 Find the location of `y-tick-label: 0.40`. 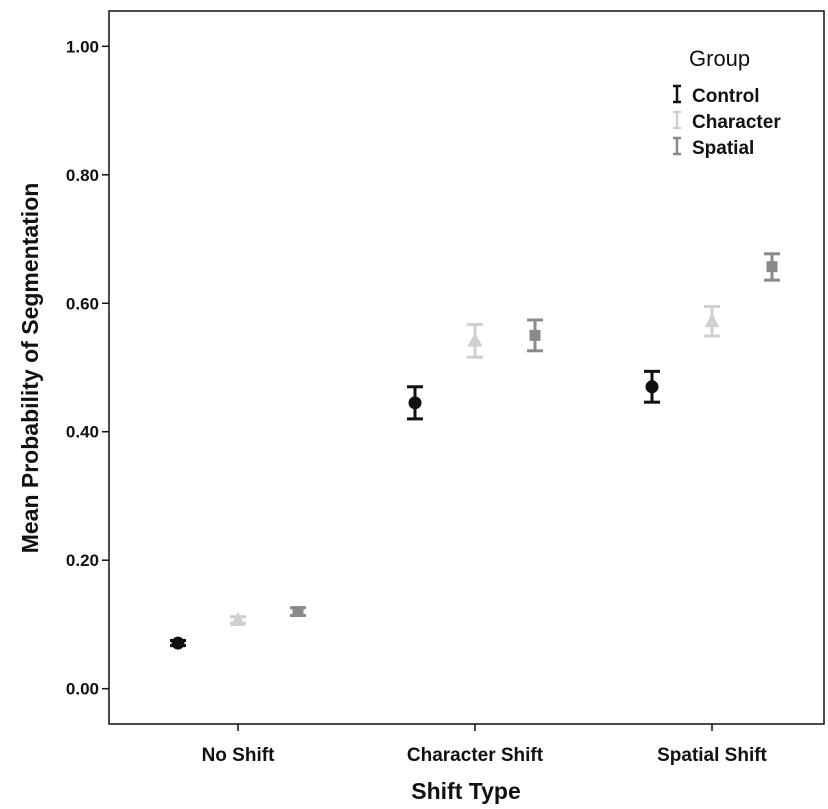

y-tick-label: 0.40 is located at coordinates (82, 432).